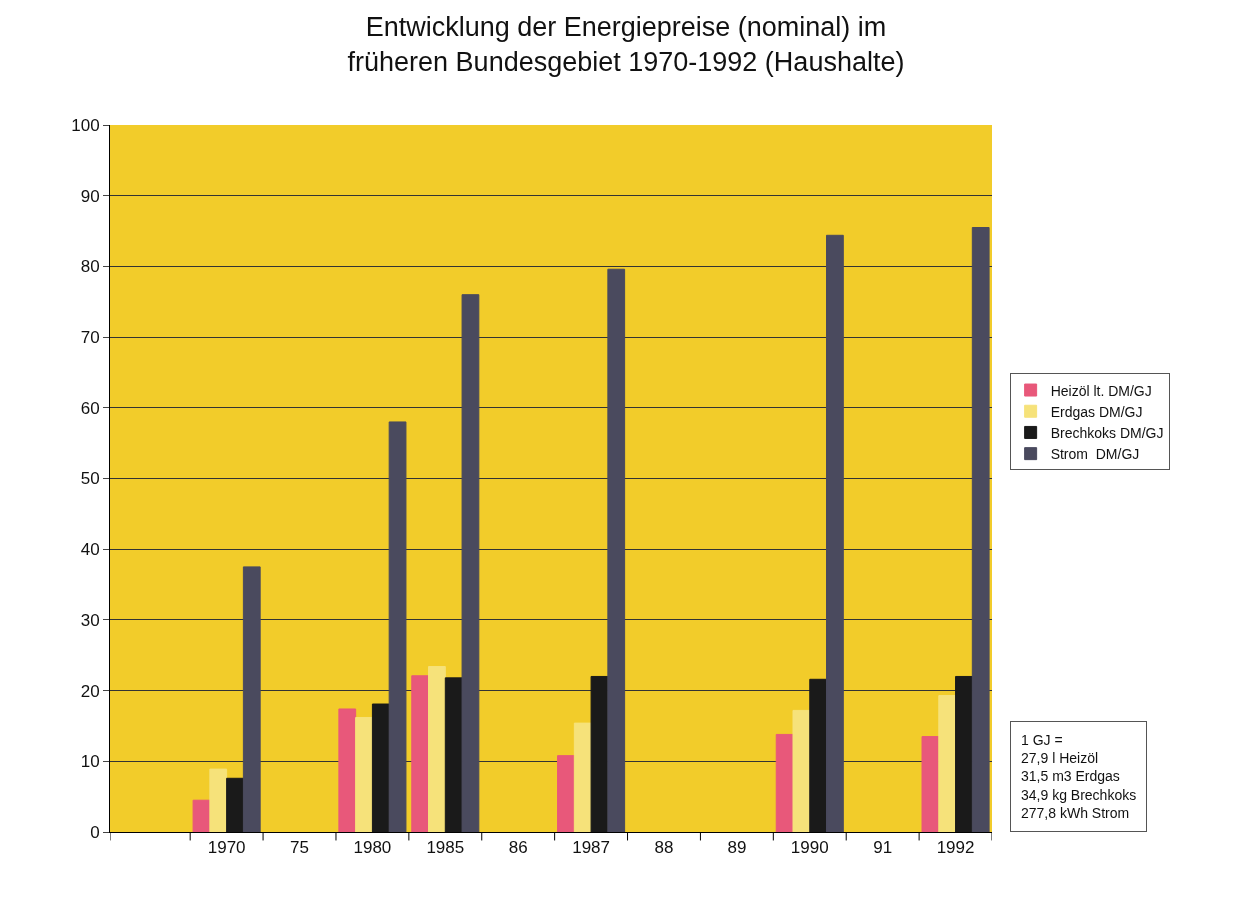 The image size is (1252, 902). What do you see at coordinates (226, 848) in the screenshot?
I see `x-tick-label: 1970` at bounding box center [226, 848].